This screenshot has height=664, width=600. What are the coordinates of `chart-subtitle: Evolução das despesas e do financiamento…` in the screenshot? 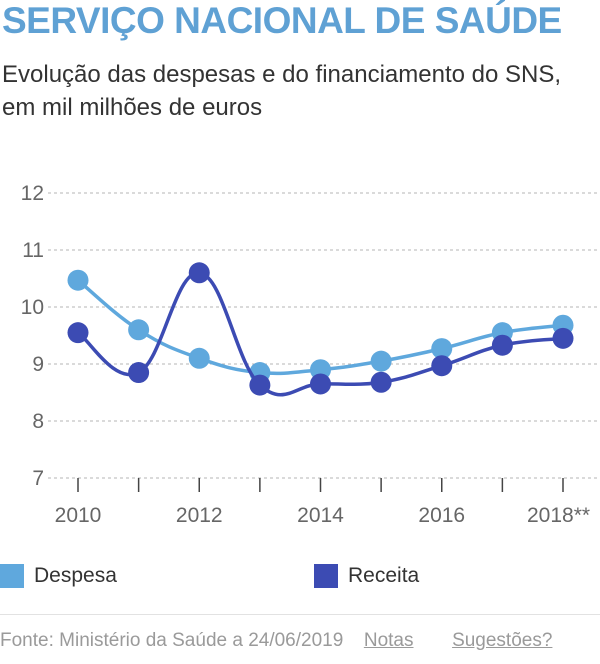 It's located at (282, 91).